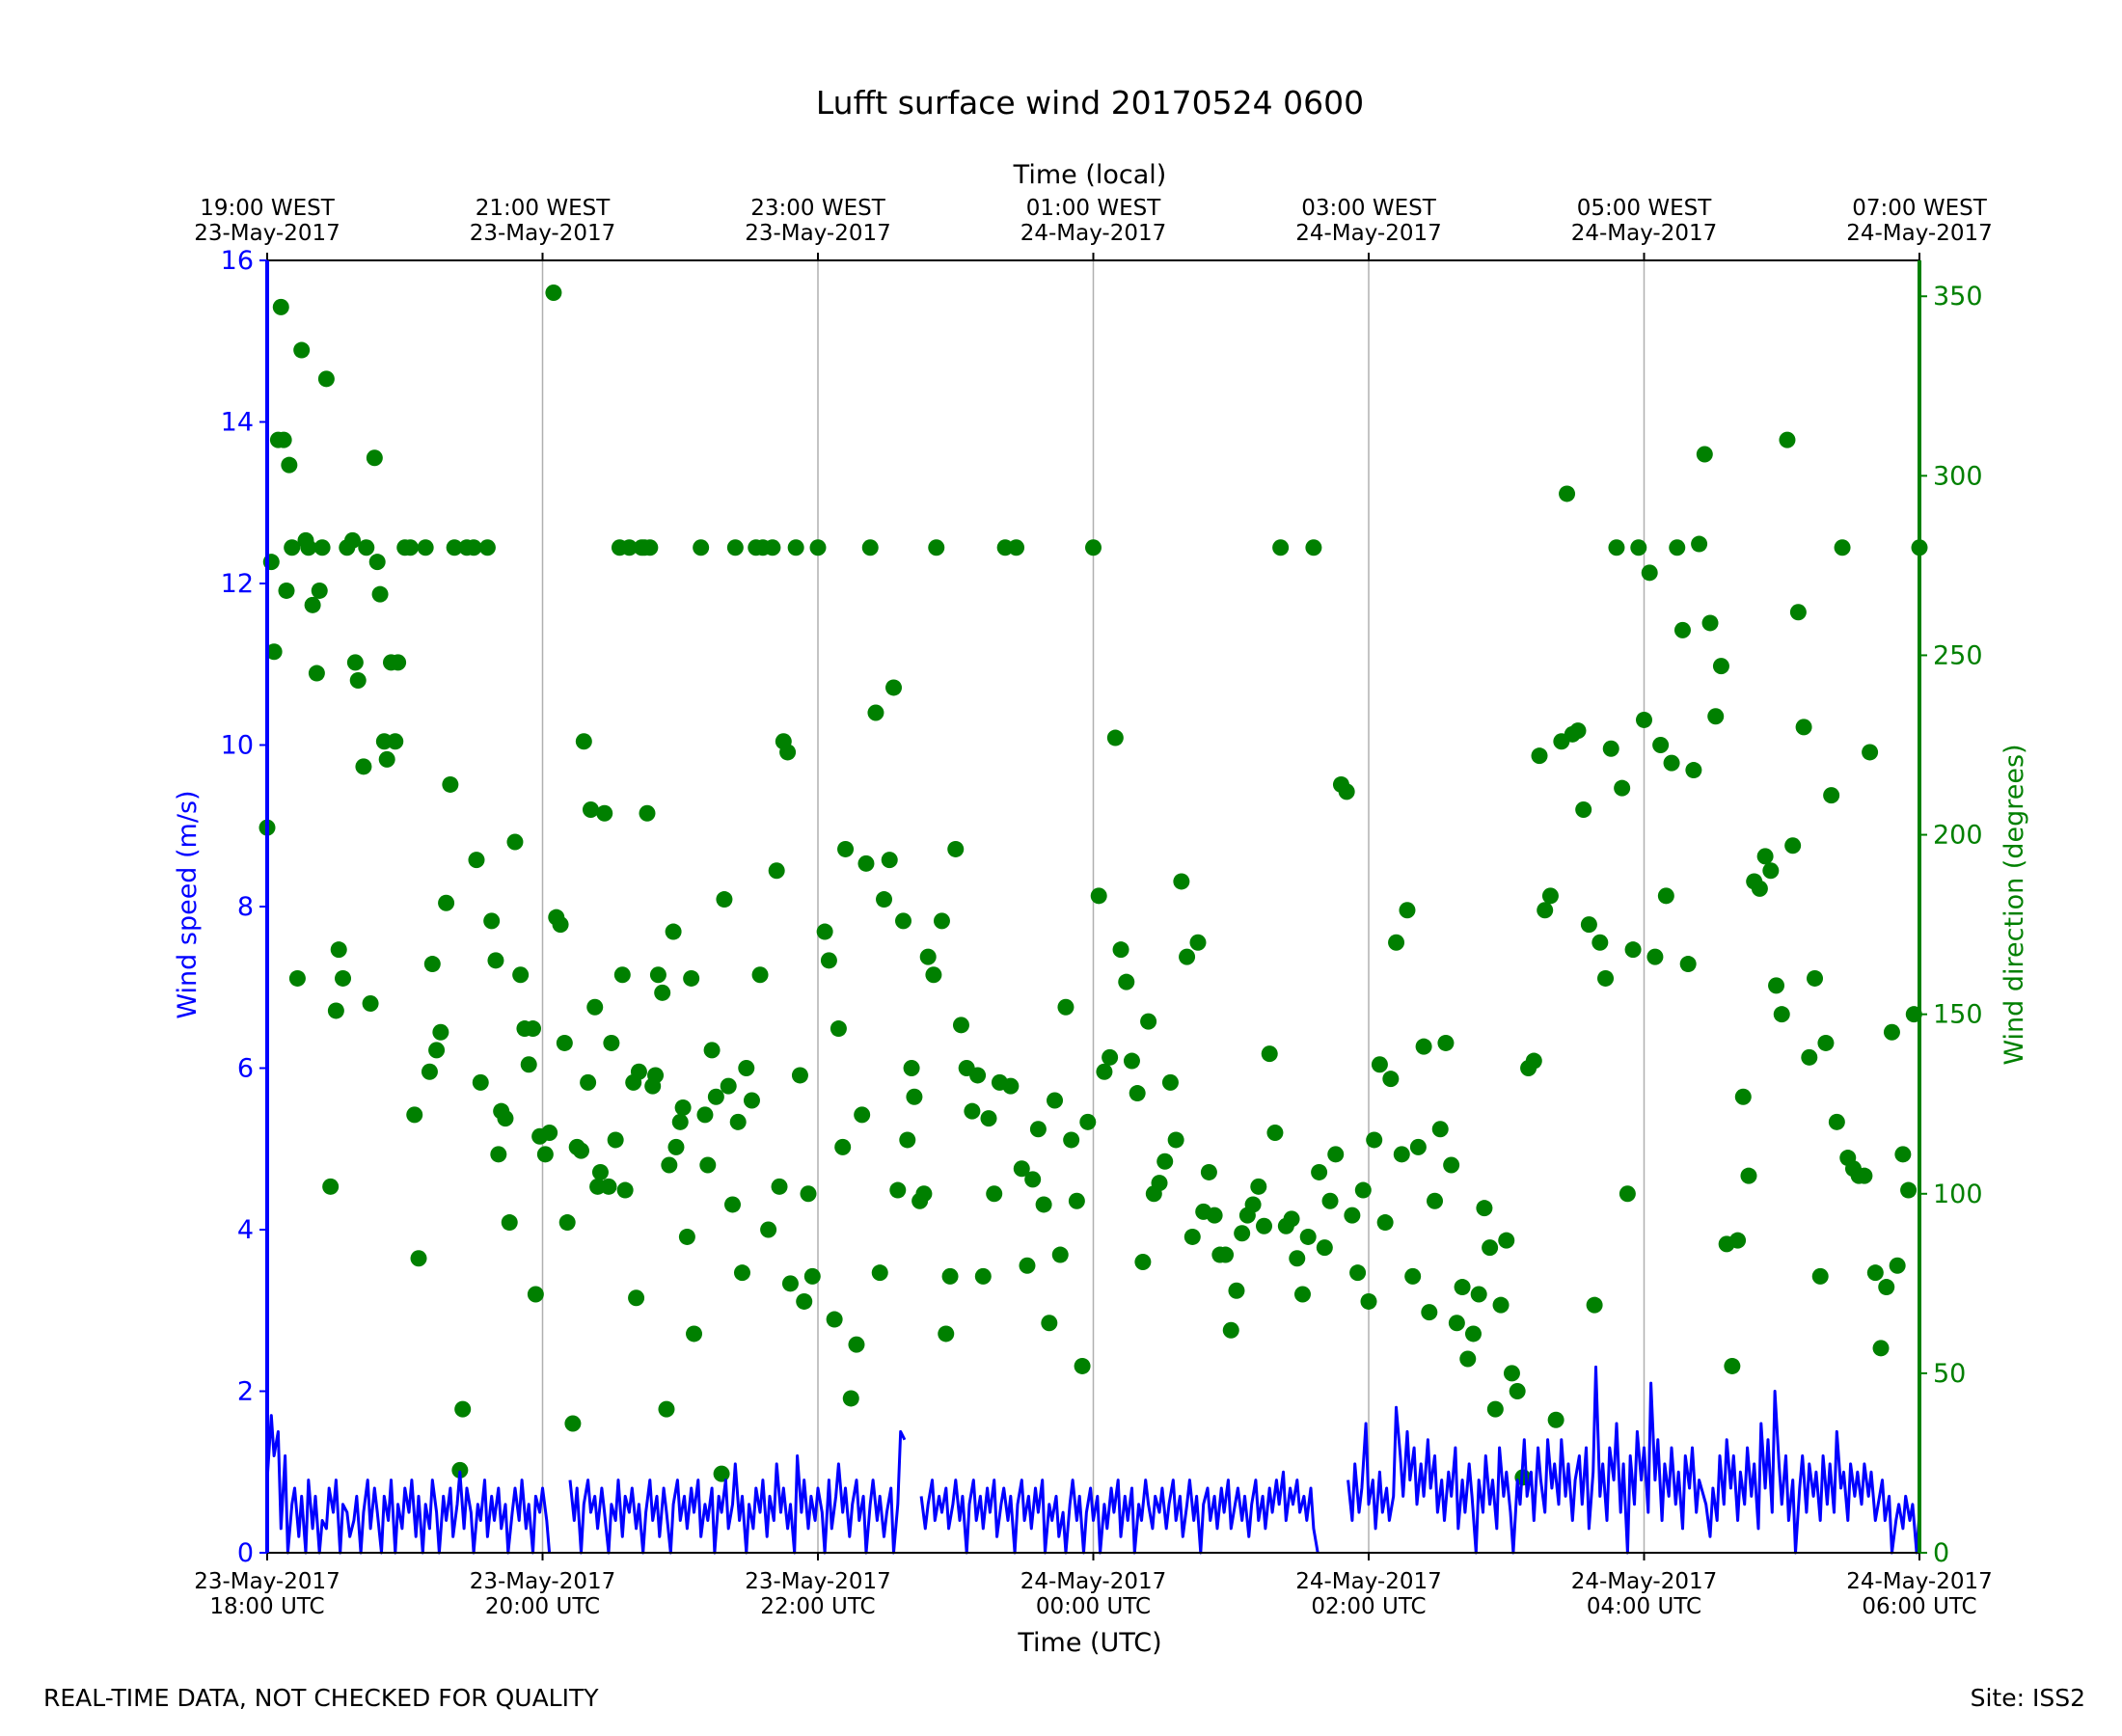 The height and width of the screenshot is (1736, 2122). What do you see at coordinates (1645, 208) in the screenshot?
I see `top-tick-time: 05:00 WEST` at bounding box center [1645, 208].